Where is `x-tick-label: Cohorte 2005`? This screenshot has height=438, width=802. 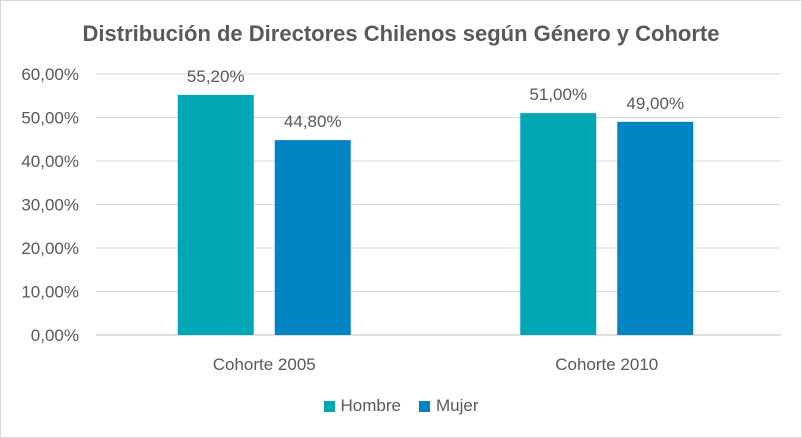 x-tick-label: Cohorte 2005 is located at coordinates (264, 364).